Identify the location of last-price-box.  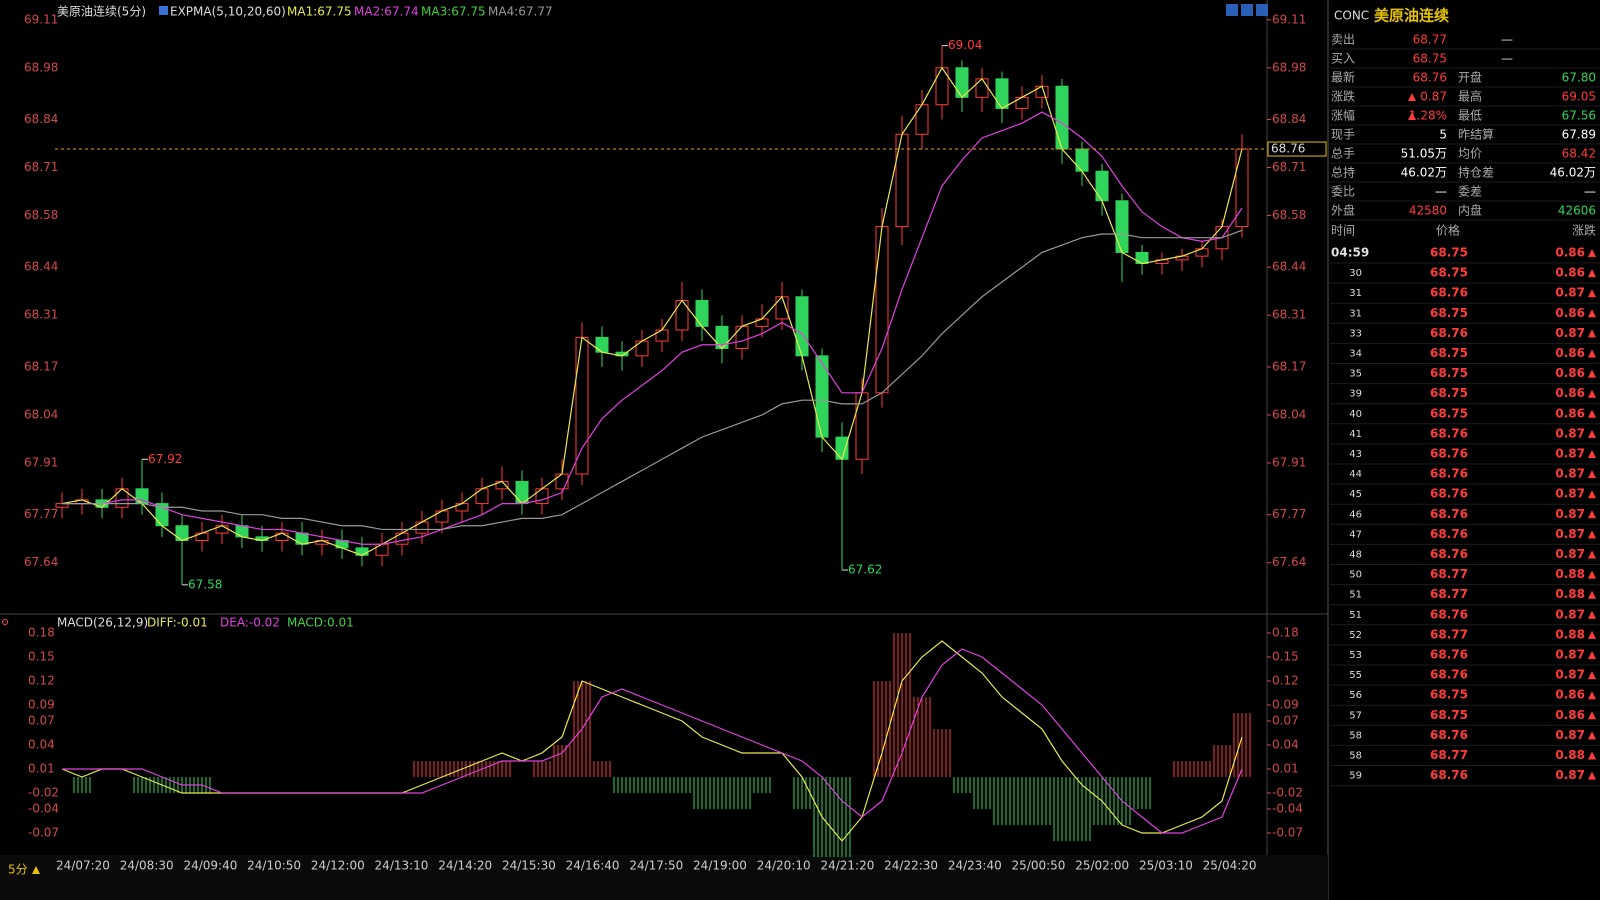
(1297, 149).